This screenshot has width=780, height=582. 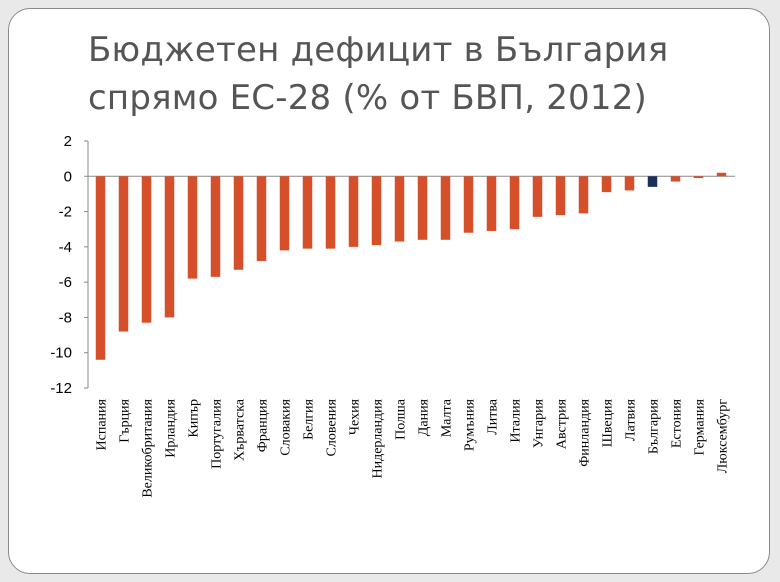 I want to click on x-category-label: Малта, so click(x=447, y=417).